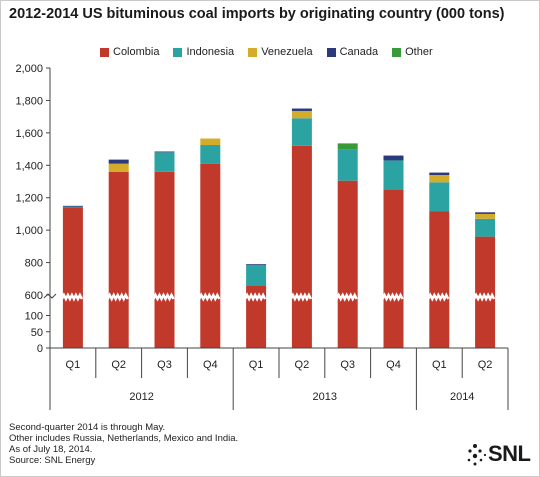 This screenshot has height=477, width=540. Describe the element at coordinates (509, 453) in the screenshot. I see `snl-logo-text: SNL` at that location.